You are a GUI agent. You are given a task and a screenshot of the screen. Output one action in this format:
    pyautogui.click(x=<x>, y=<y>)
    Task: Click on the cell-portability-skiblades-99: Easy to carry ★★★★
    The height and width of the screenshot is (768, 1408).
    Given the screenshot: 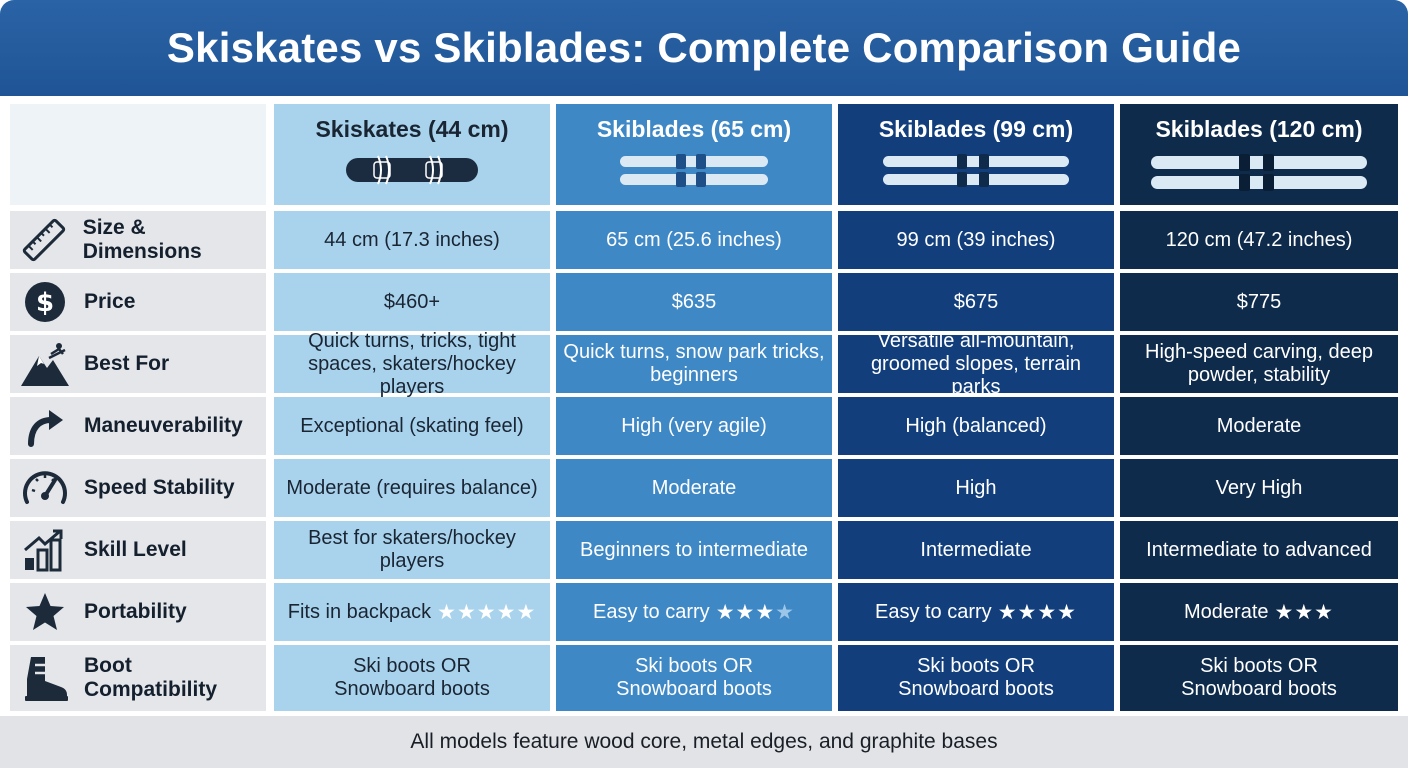 What is the action you would take?
    pyautogui.click(x=976, y=612)
    